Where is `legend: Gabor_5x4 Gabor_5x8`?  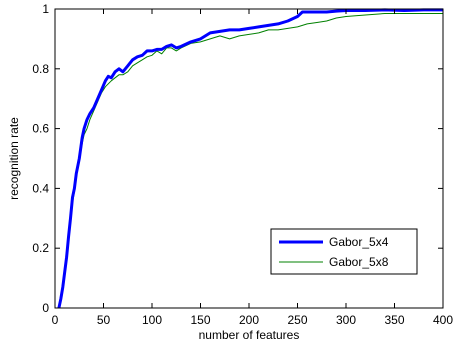
legend: Gabor_5x4 Gabor_5x8 is located at coordinates (344, 251).